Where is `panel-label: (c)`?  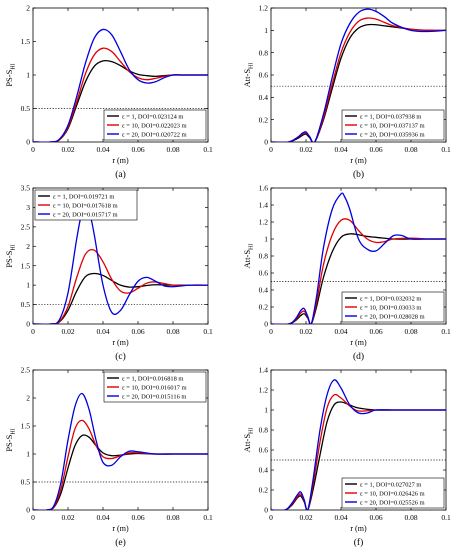
panel-label: (c) is located at coordinates (120, 356).